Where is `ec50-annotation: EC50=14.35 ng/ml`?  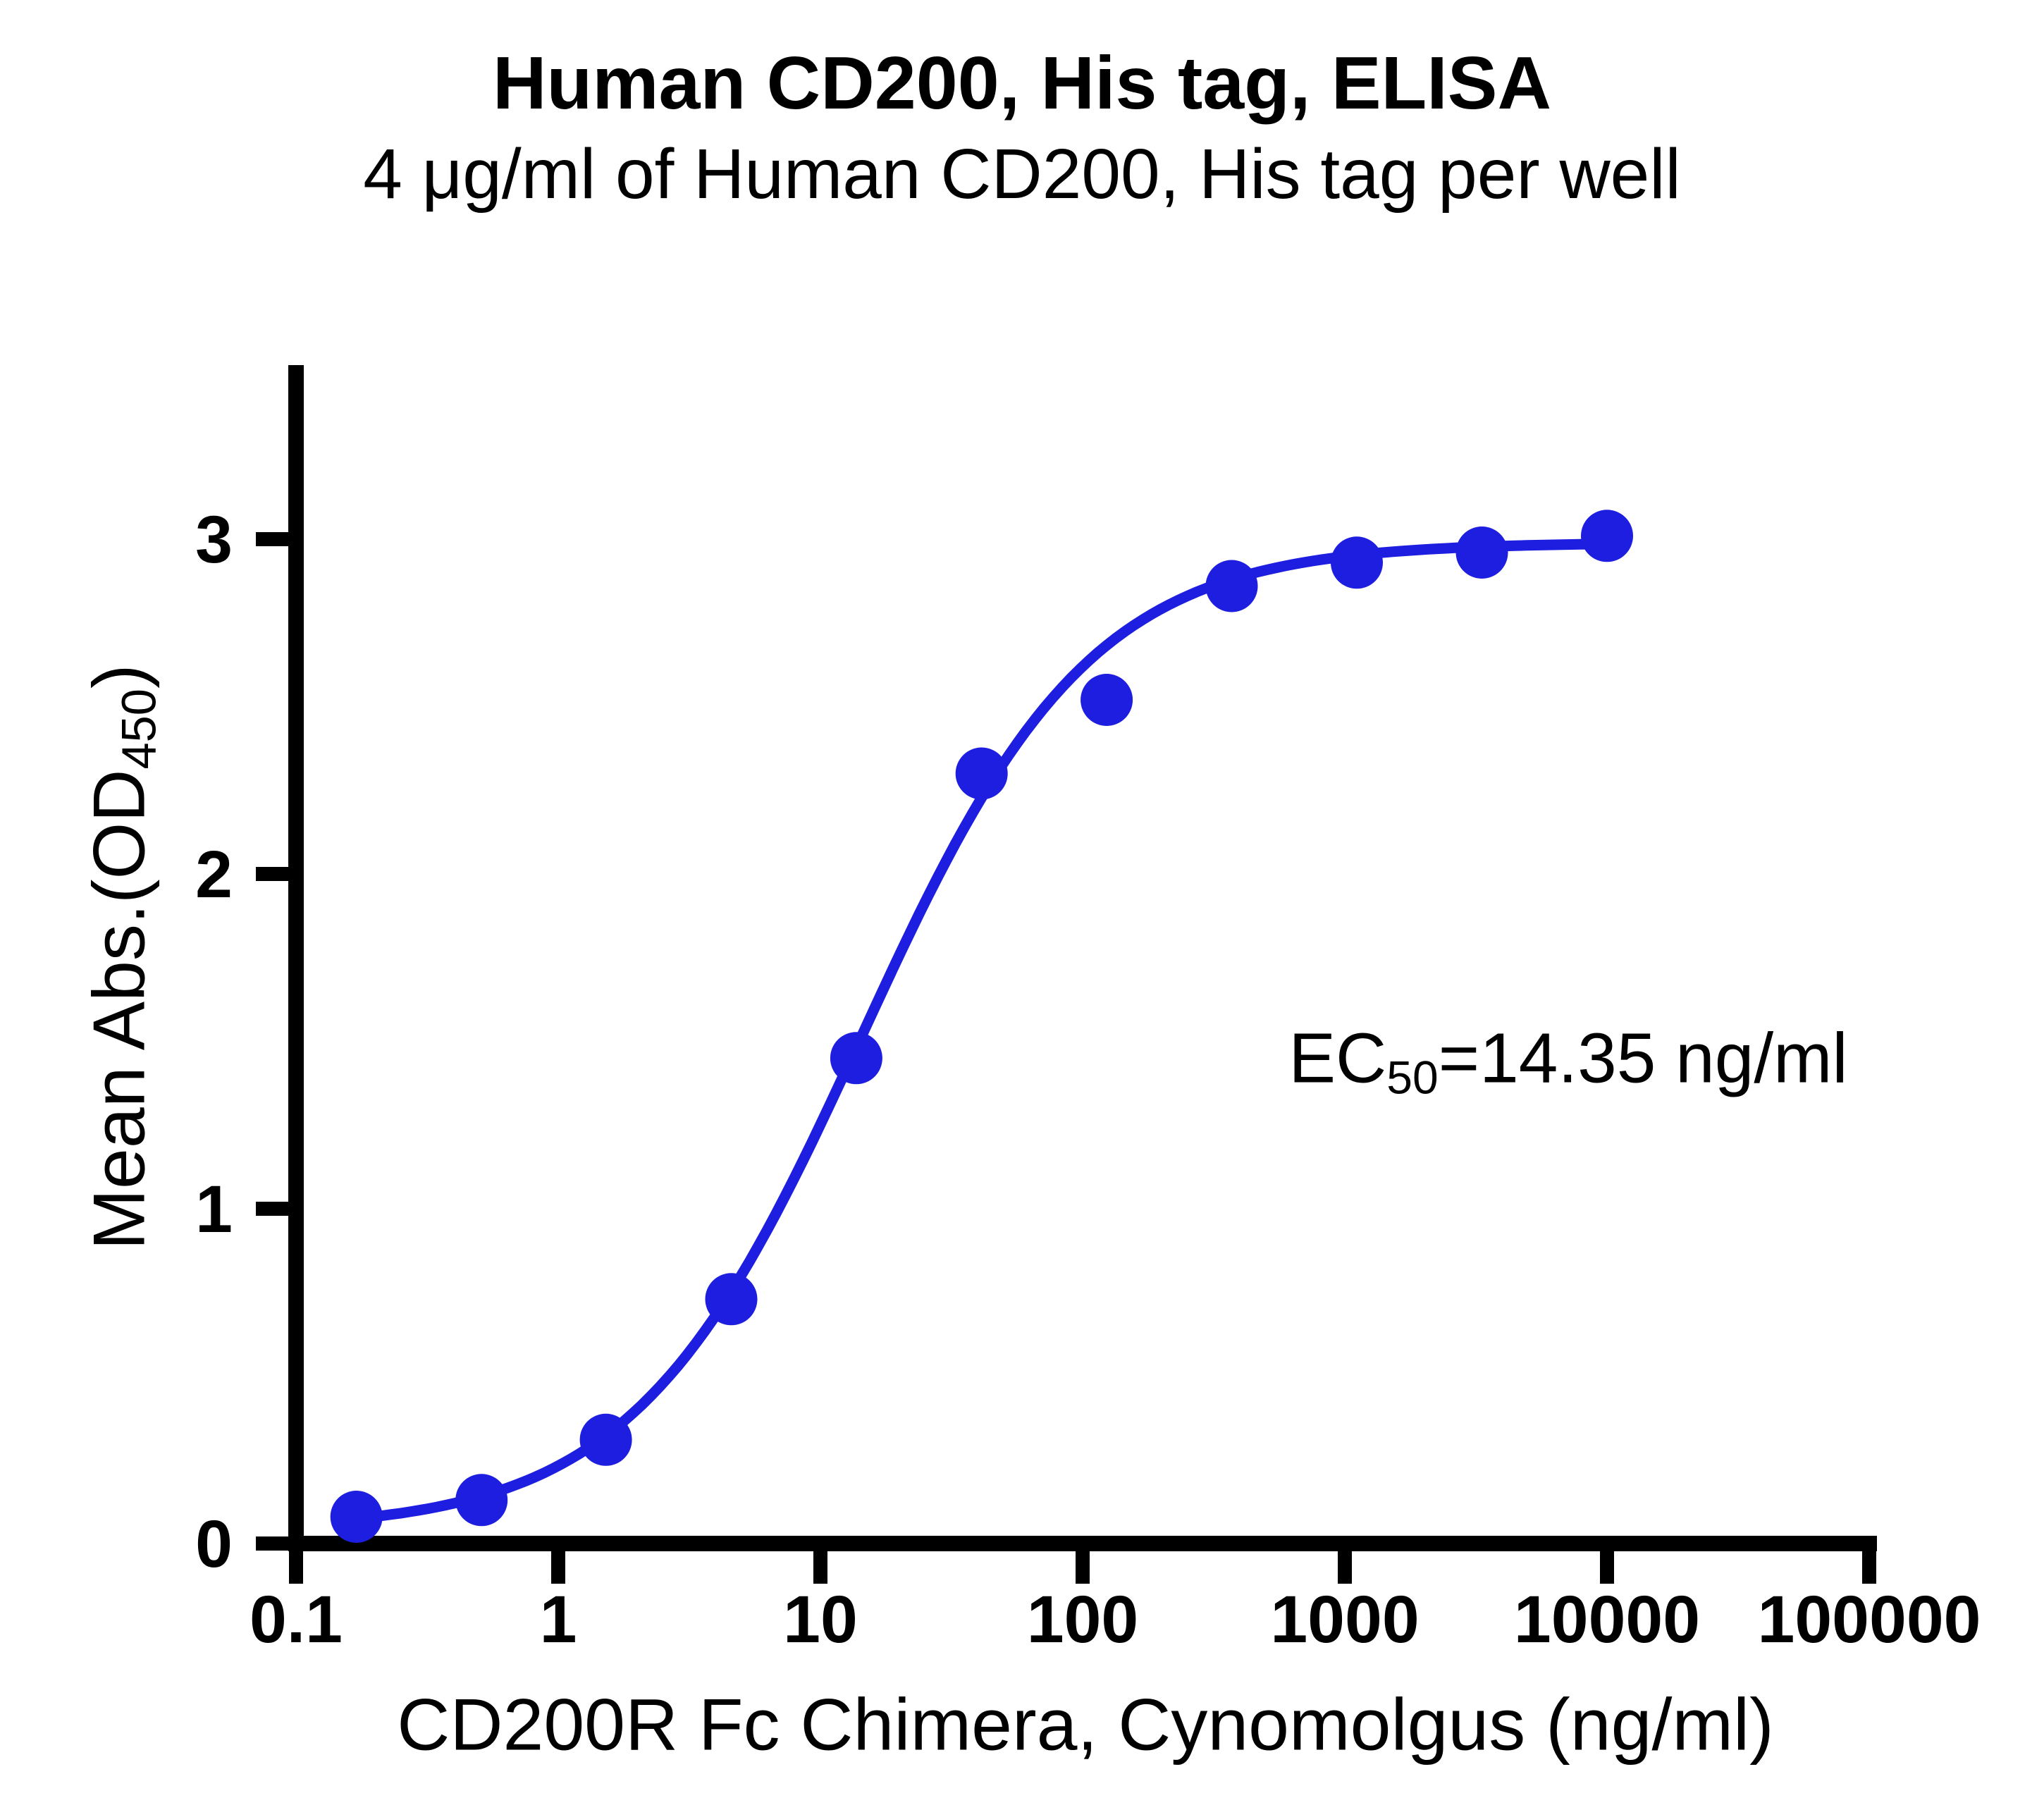
ec50-annotation: EC50=14.35 ng/ml is located at coordinates (1568, 1061).